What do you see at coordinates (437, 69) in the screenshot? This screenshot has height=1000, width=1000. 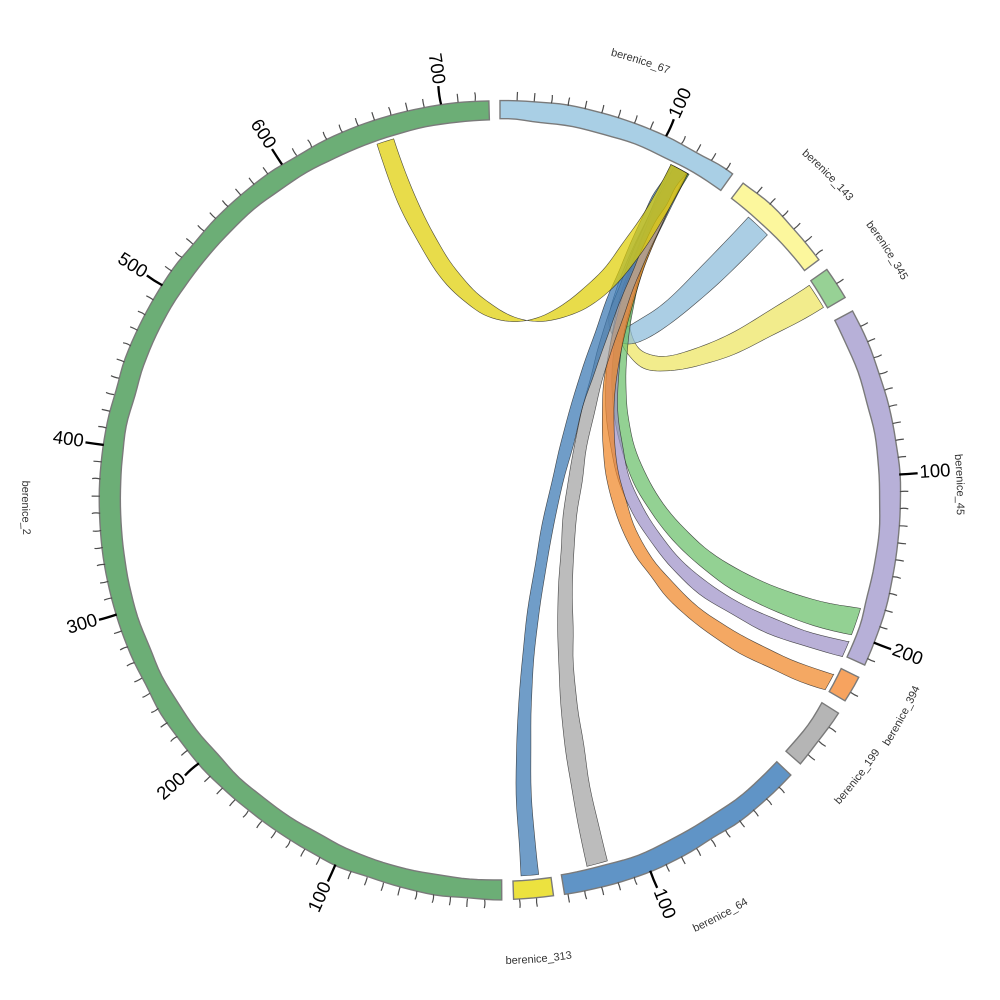 I see `svg-text: 700` at bounding box center [437, 69].